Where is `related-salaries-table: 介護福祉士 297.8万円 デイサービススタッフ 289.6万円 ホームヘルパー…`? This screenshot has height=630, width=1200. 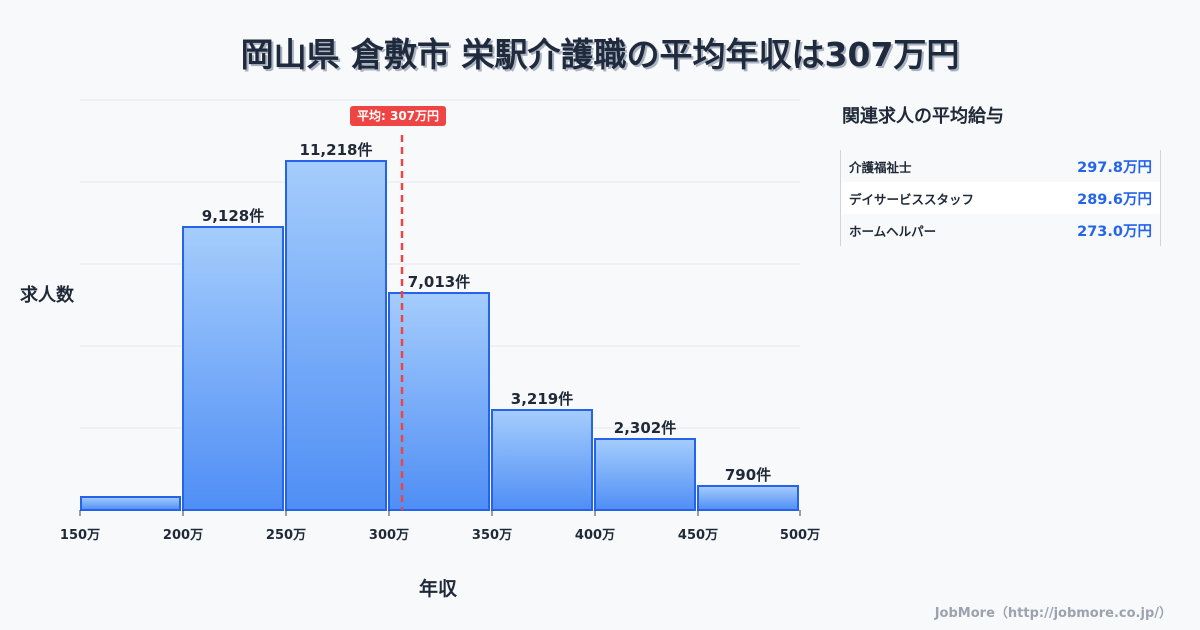
related-salaries-table: 介護福祉士 297.8万円 デイサービススタッフ 289.6万円 ホームヘルパー… is located at coordinates (1000, 198).